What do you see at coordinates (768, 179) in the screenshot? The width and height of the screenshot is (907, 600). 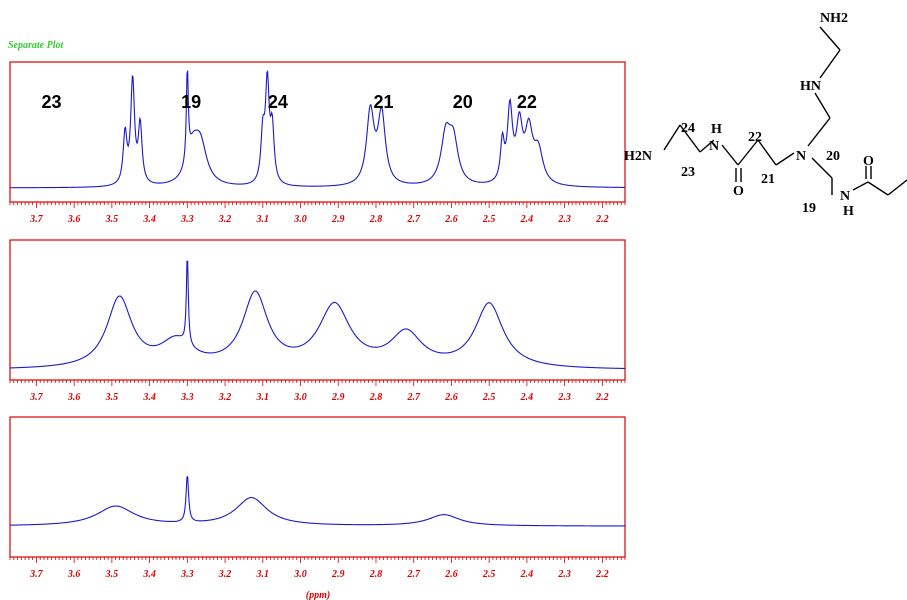 I see `carbon-number-21: 21` at bounding box center [768, 179].